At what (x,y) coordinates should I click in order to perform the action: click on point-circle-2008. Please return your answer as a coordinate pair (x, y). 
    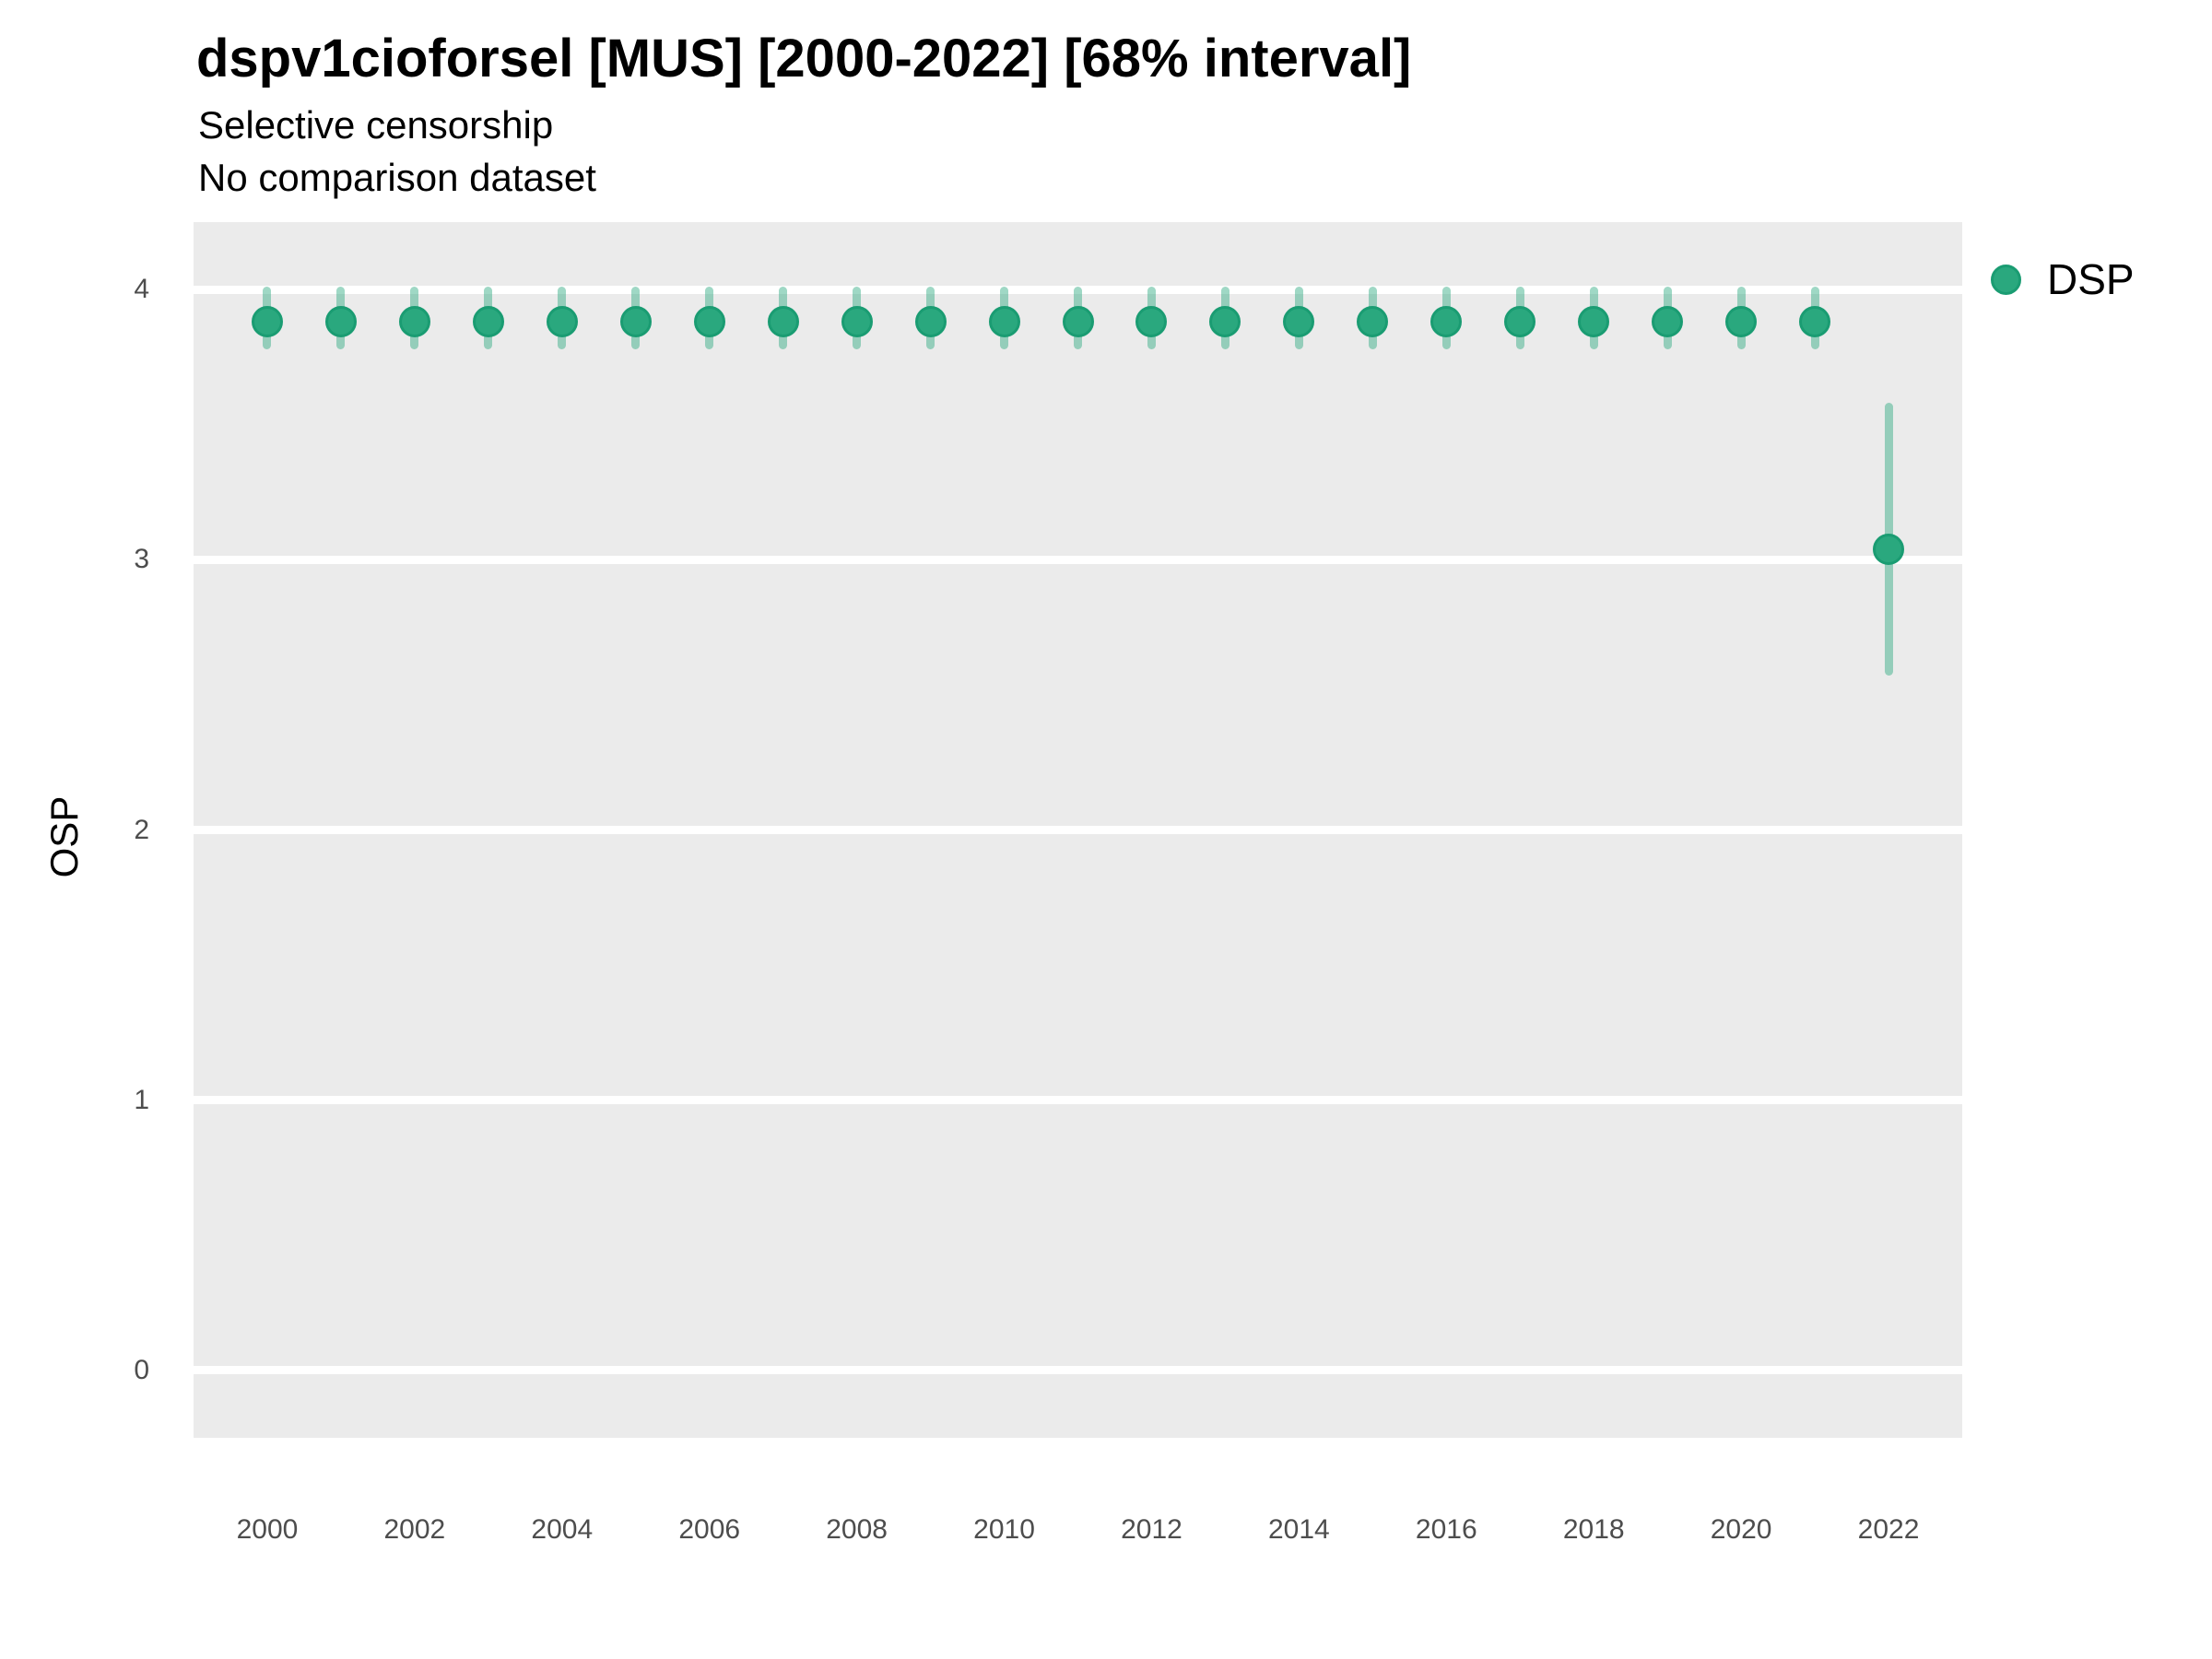
    Looking at the image, I should click on (857, 322).